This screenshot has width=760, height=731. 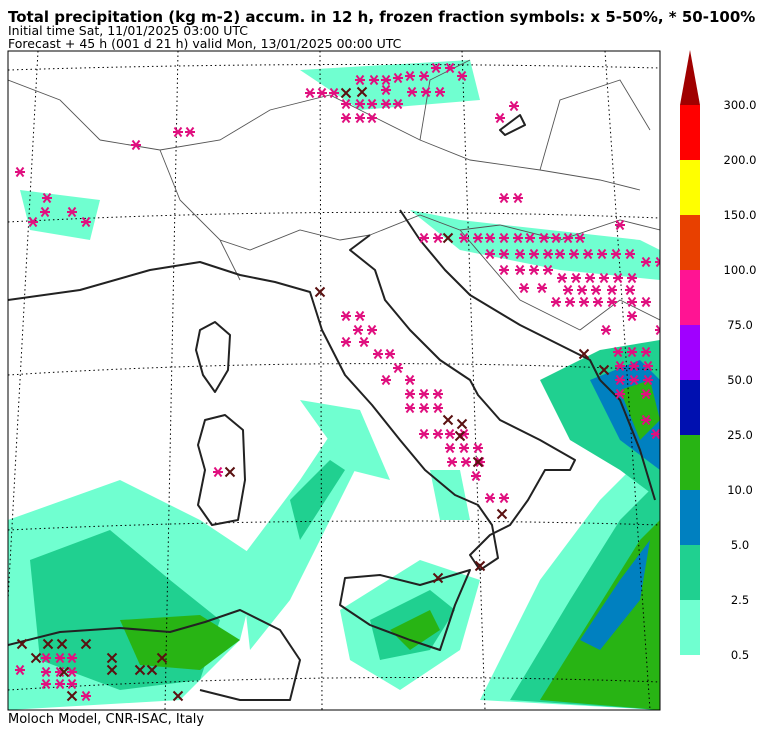 What do you see at coordinates (106, 719) in the screenshot?
I see `footer: Moloch Model, CNR-ISAC, Italy` at bounding box center [106, 719].